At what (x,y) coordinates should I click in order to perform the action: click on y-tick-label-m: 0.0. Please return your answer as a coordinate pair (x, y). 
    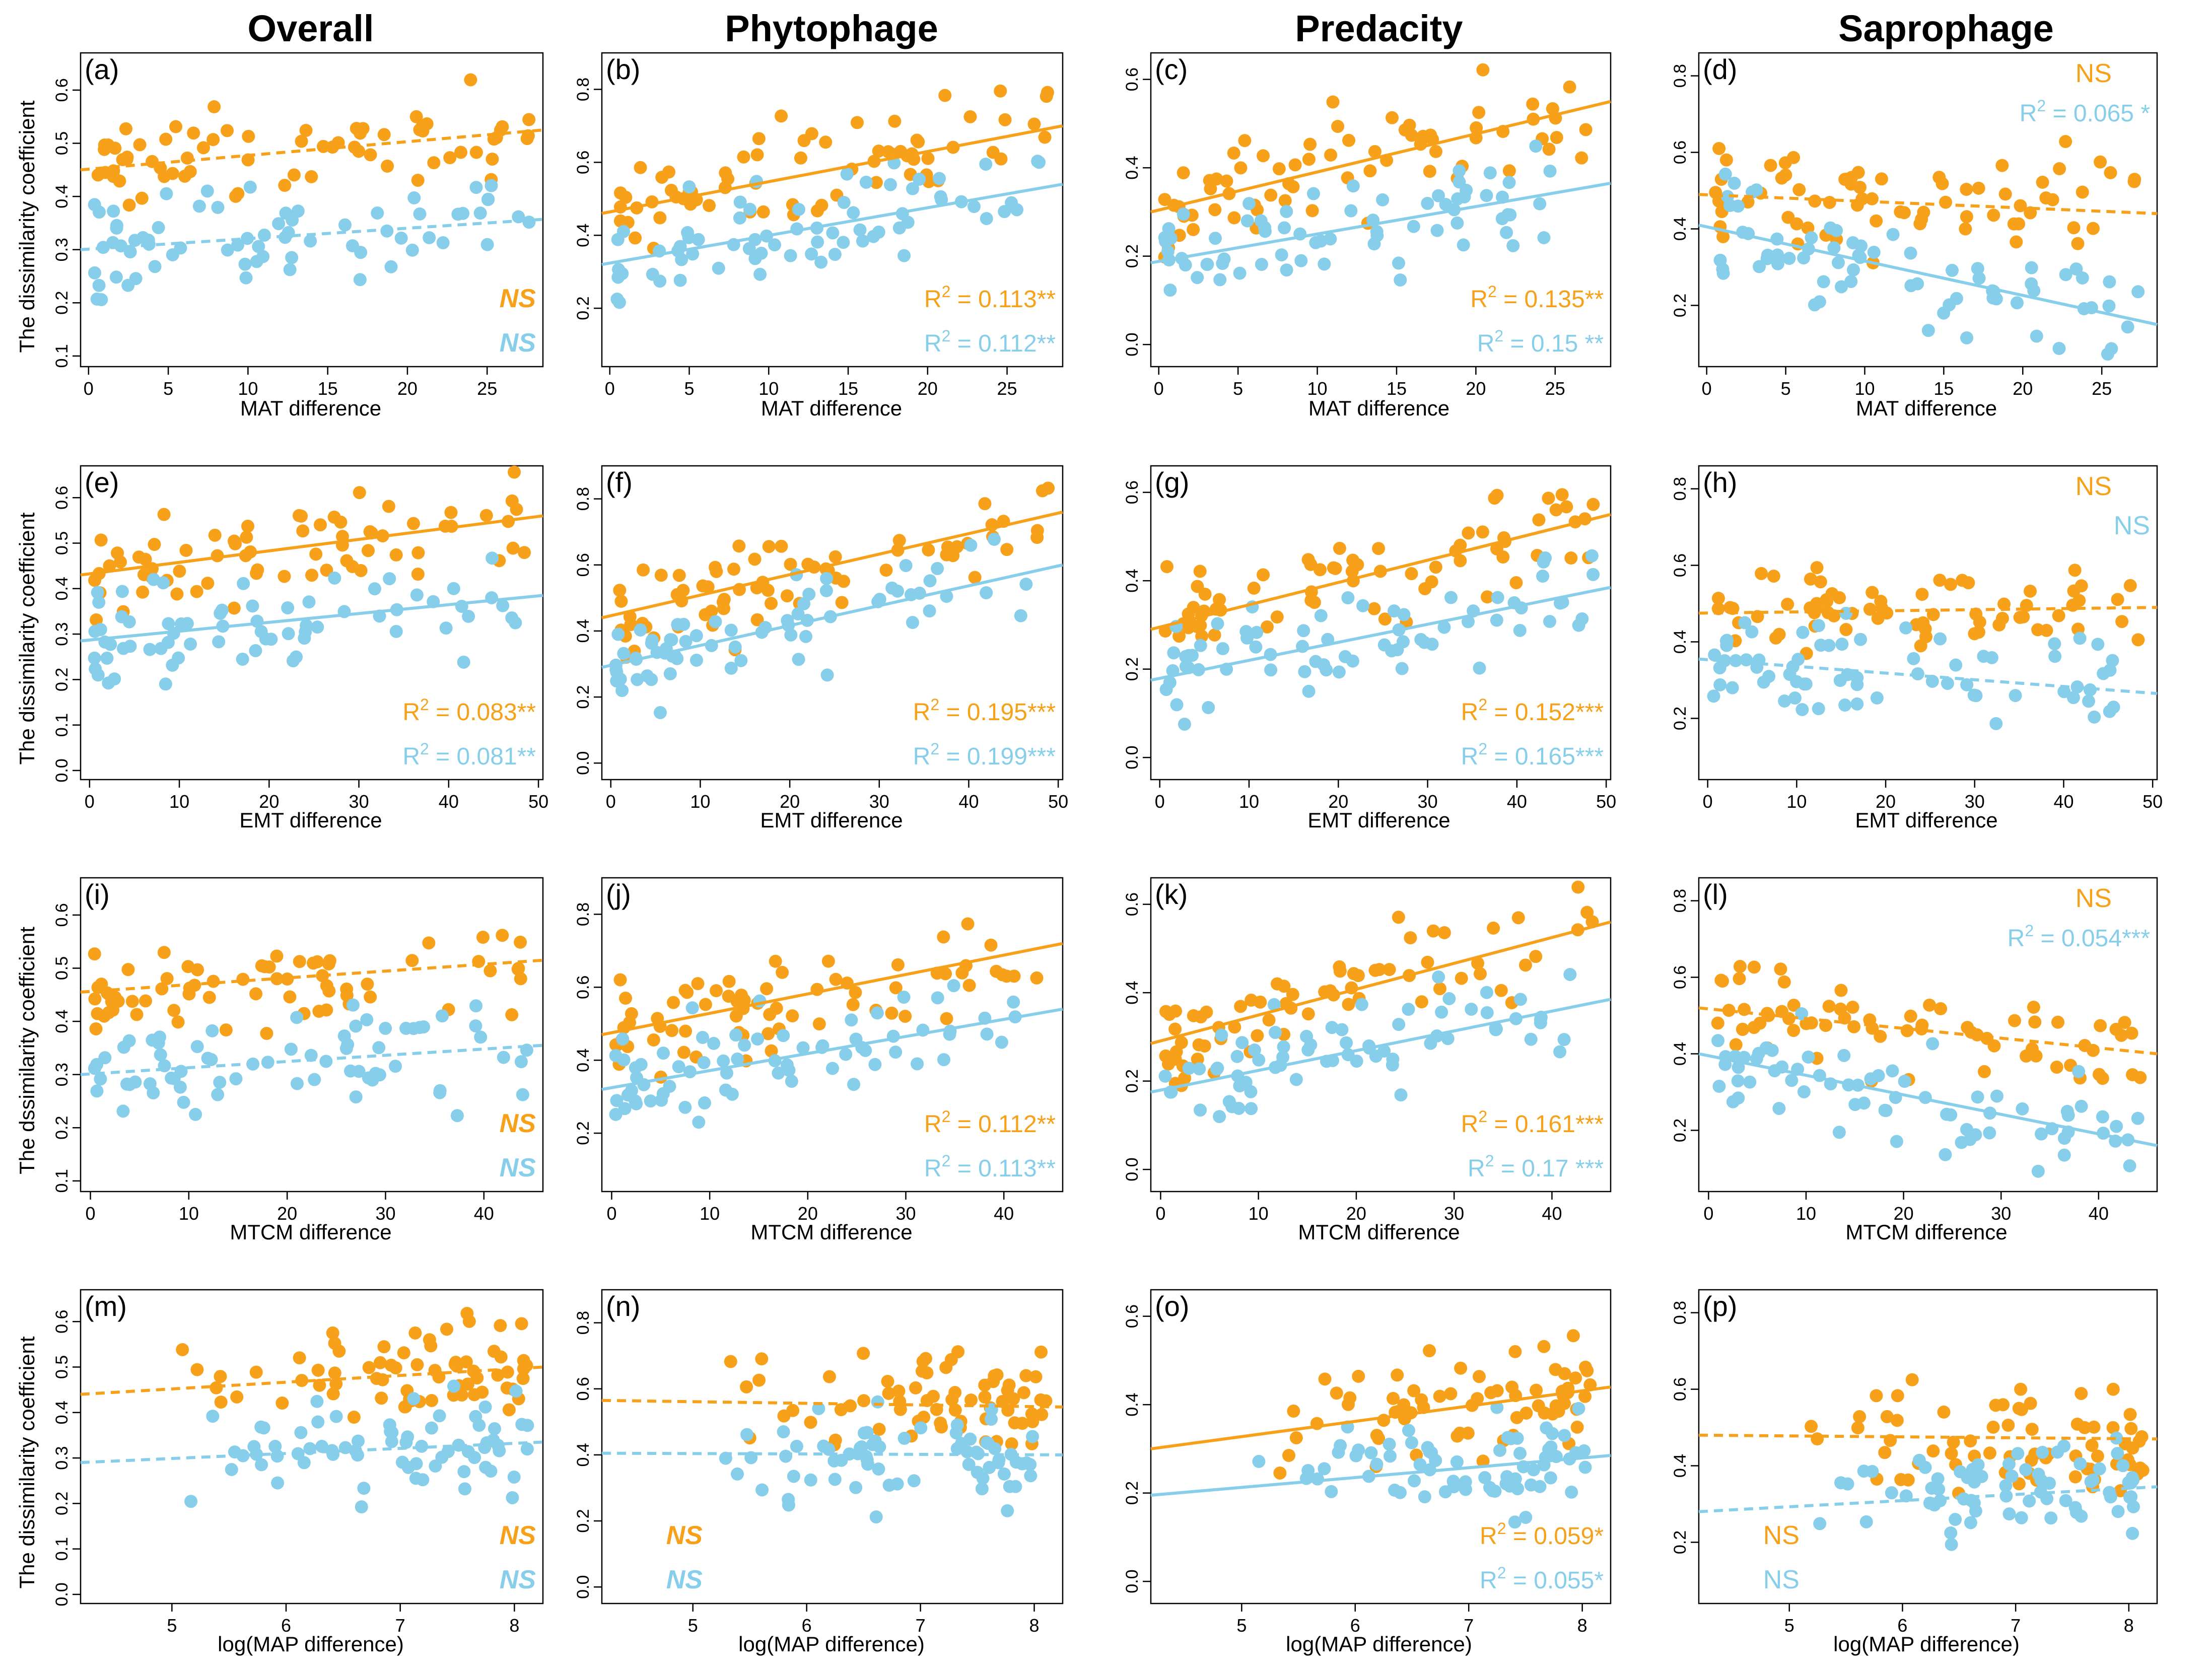
    Looking at the image, I should click on (62, 1594).